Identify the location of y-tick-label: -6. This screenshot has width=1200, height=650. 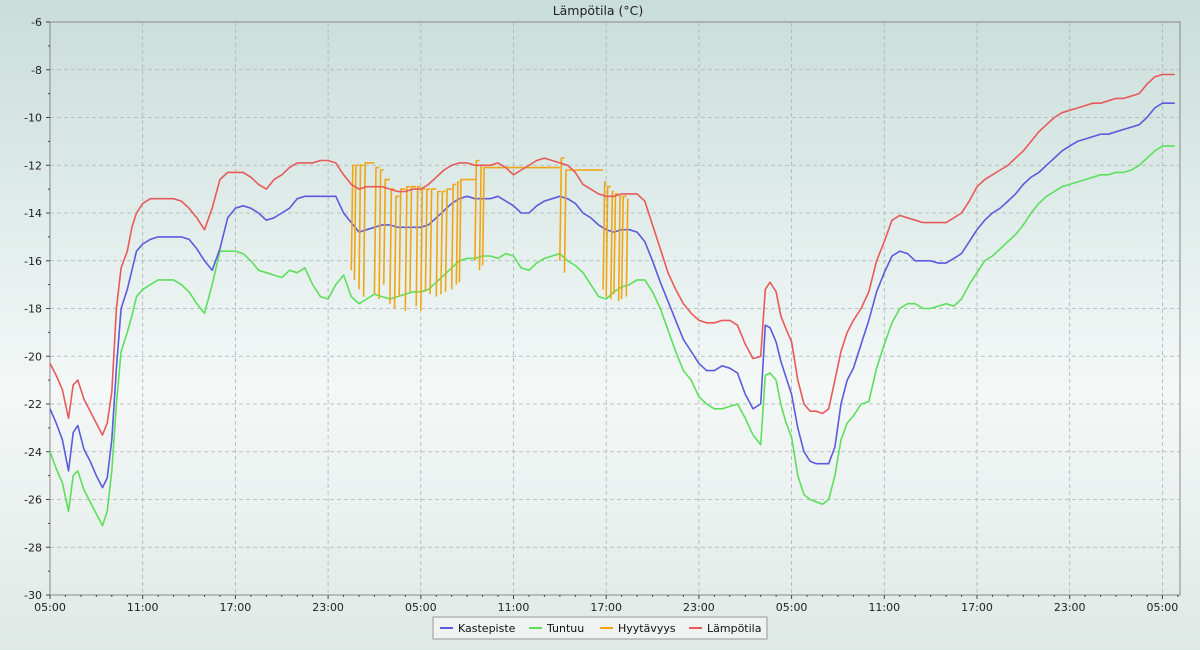
(36, 22).